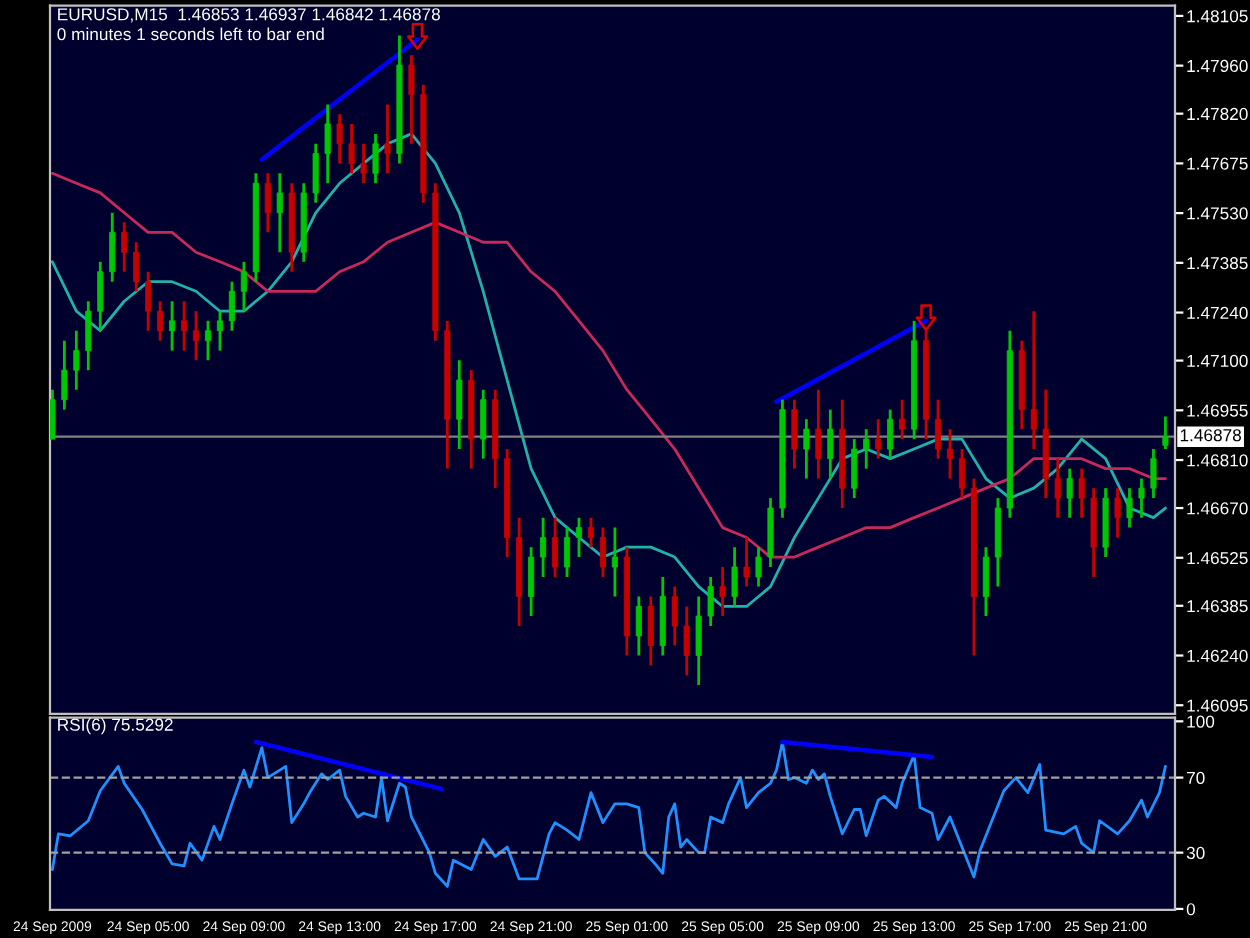 The height and width of the screenshot is (938, 1250). I want to click on y-tick-label: 1.47100, so click(1217, 360).